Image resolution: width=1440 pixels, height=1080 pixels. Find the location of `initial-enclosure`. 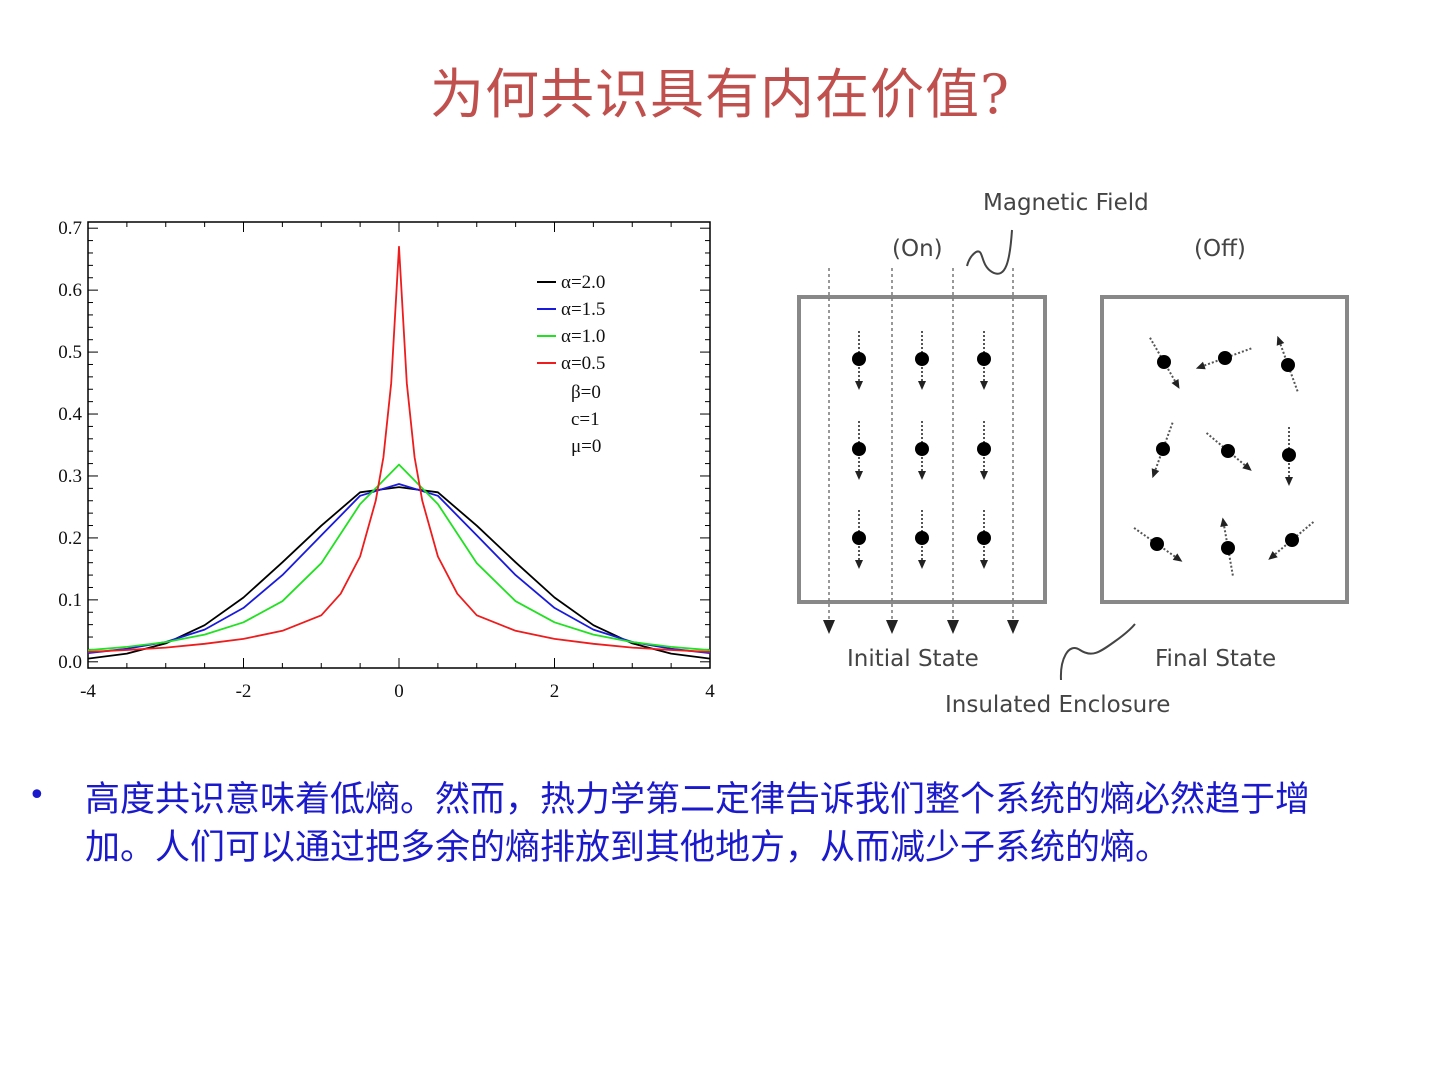

initial-enclosure is located at coordinates (922, 449).